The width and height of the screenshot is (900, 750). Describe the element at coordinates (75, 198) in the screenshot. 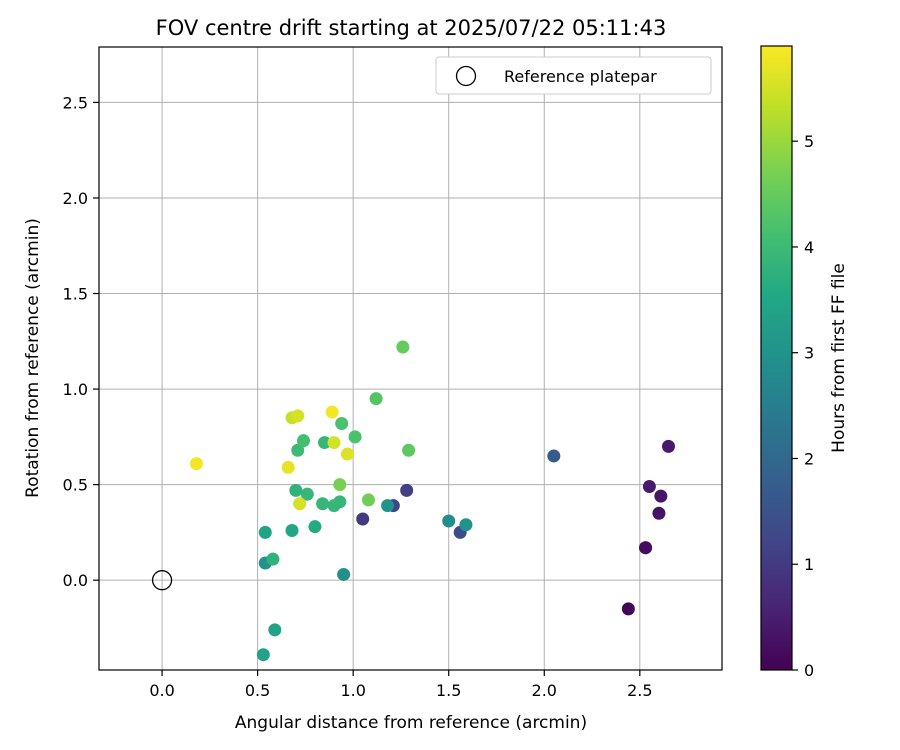

I see `y-tick-label: 2.0` at that location.